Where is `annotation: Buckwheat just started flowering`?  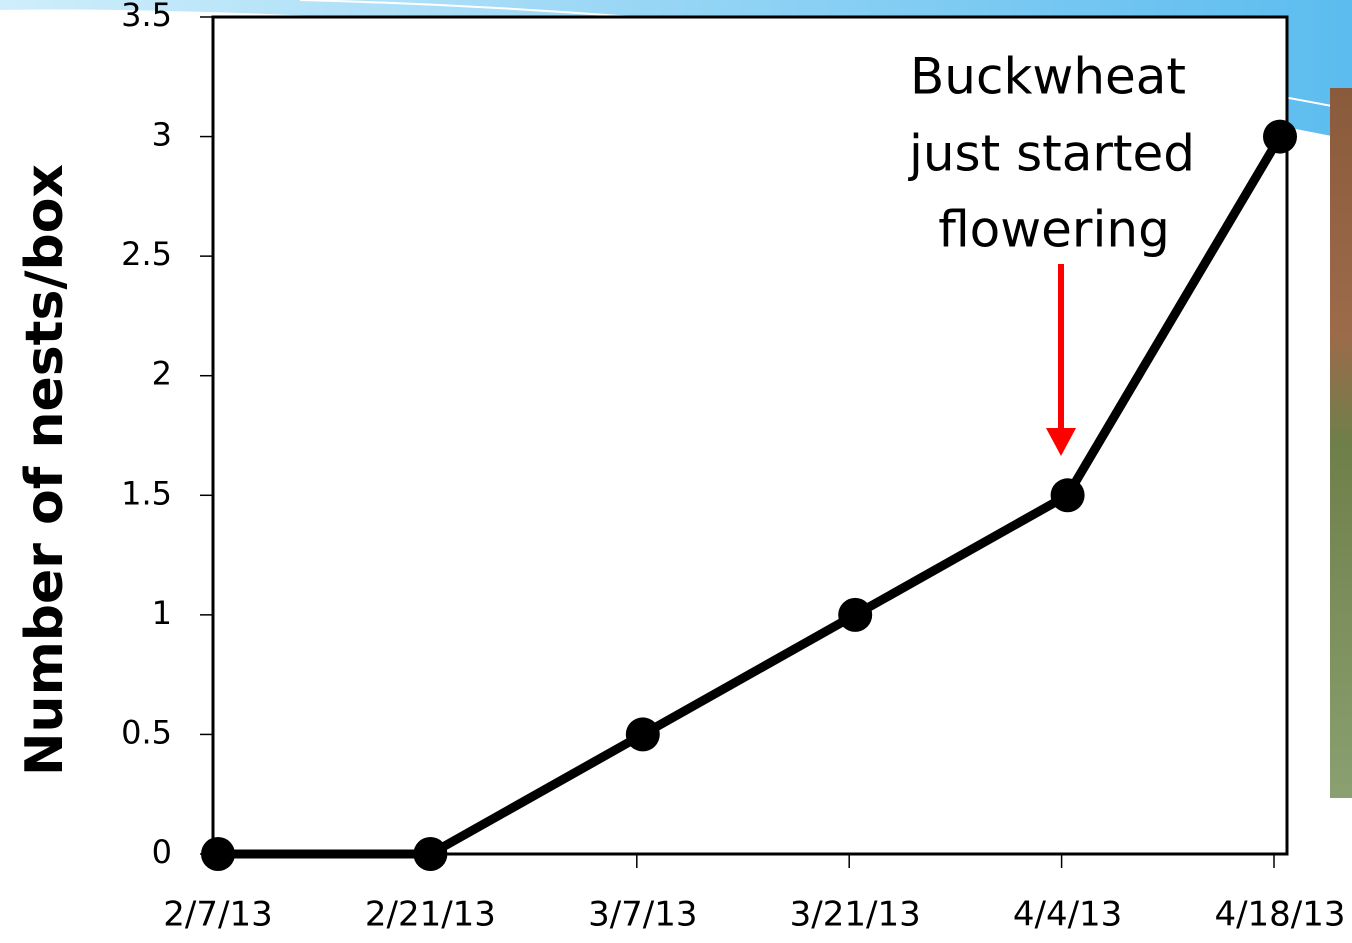 annotation: Buckwheat just started flowering is located at coordinates (1051, 252).